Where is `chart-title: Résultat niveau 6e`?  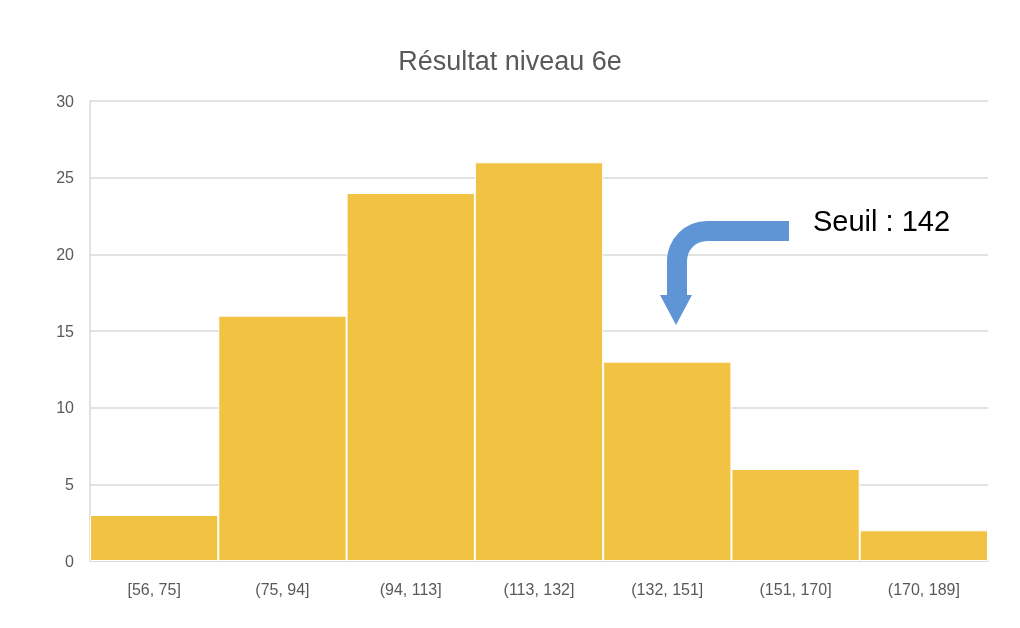 chart-title: Résultat niveau 6e is located at coordinates (510, 60).